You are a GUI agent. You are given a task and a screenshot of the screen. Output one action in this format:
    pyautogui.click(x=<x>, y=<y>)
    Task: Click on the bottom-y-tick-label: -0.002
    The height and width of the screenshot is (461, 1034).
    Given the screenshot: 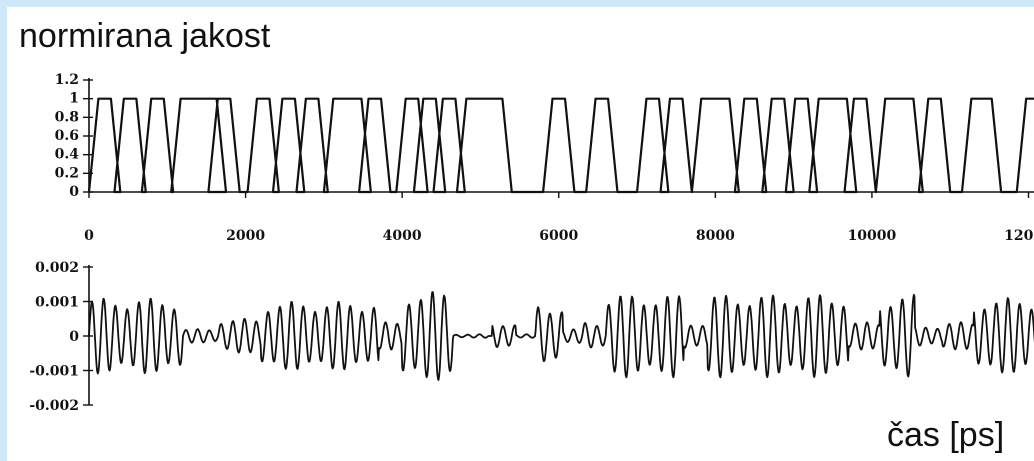 What is the action you would take?
    pyautogui.click(x=54, y=406)
    